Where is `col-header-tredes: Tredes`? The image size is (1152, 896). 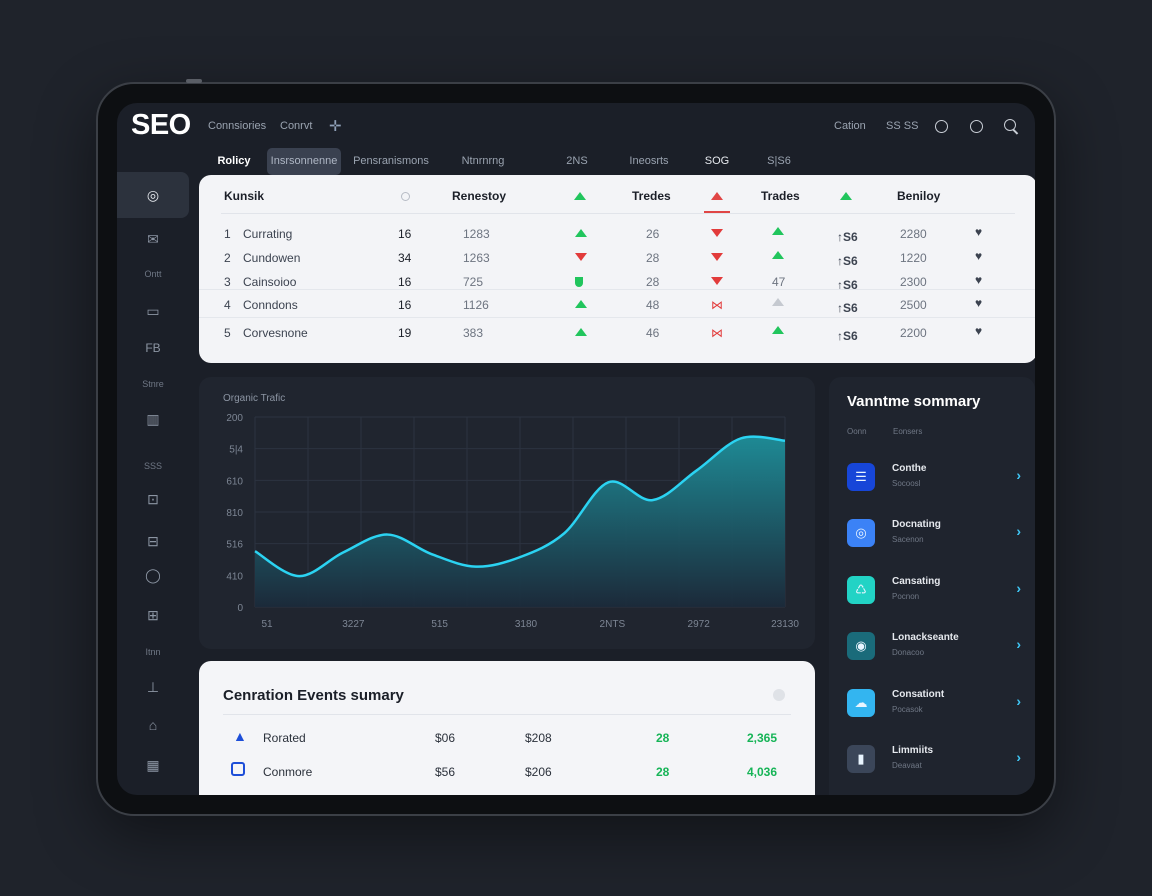
col-header-tredes: Tredes is located at coordinates (651, 196).